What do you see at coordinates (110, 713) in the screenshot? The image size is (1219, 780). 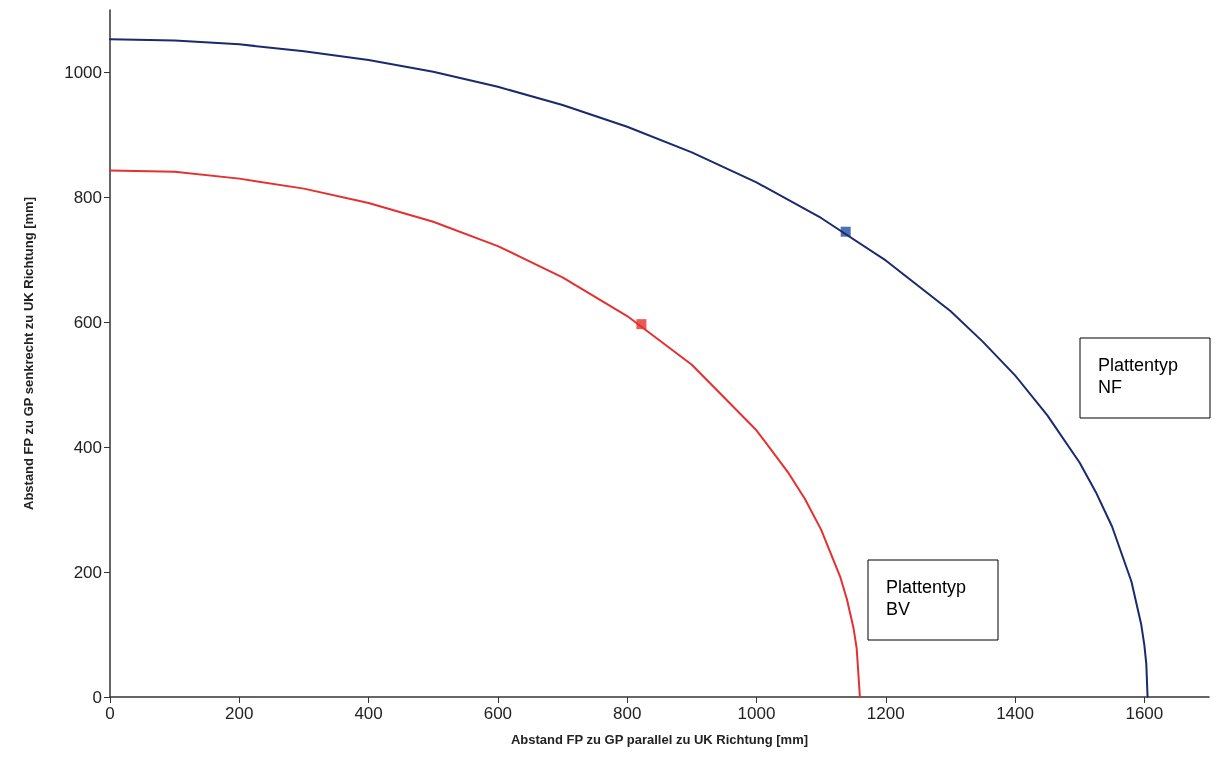 I see `x-tick-label: 0` at bounding box center [110, 713].